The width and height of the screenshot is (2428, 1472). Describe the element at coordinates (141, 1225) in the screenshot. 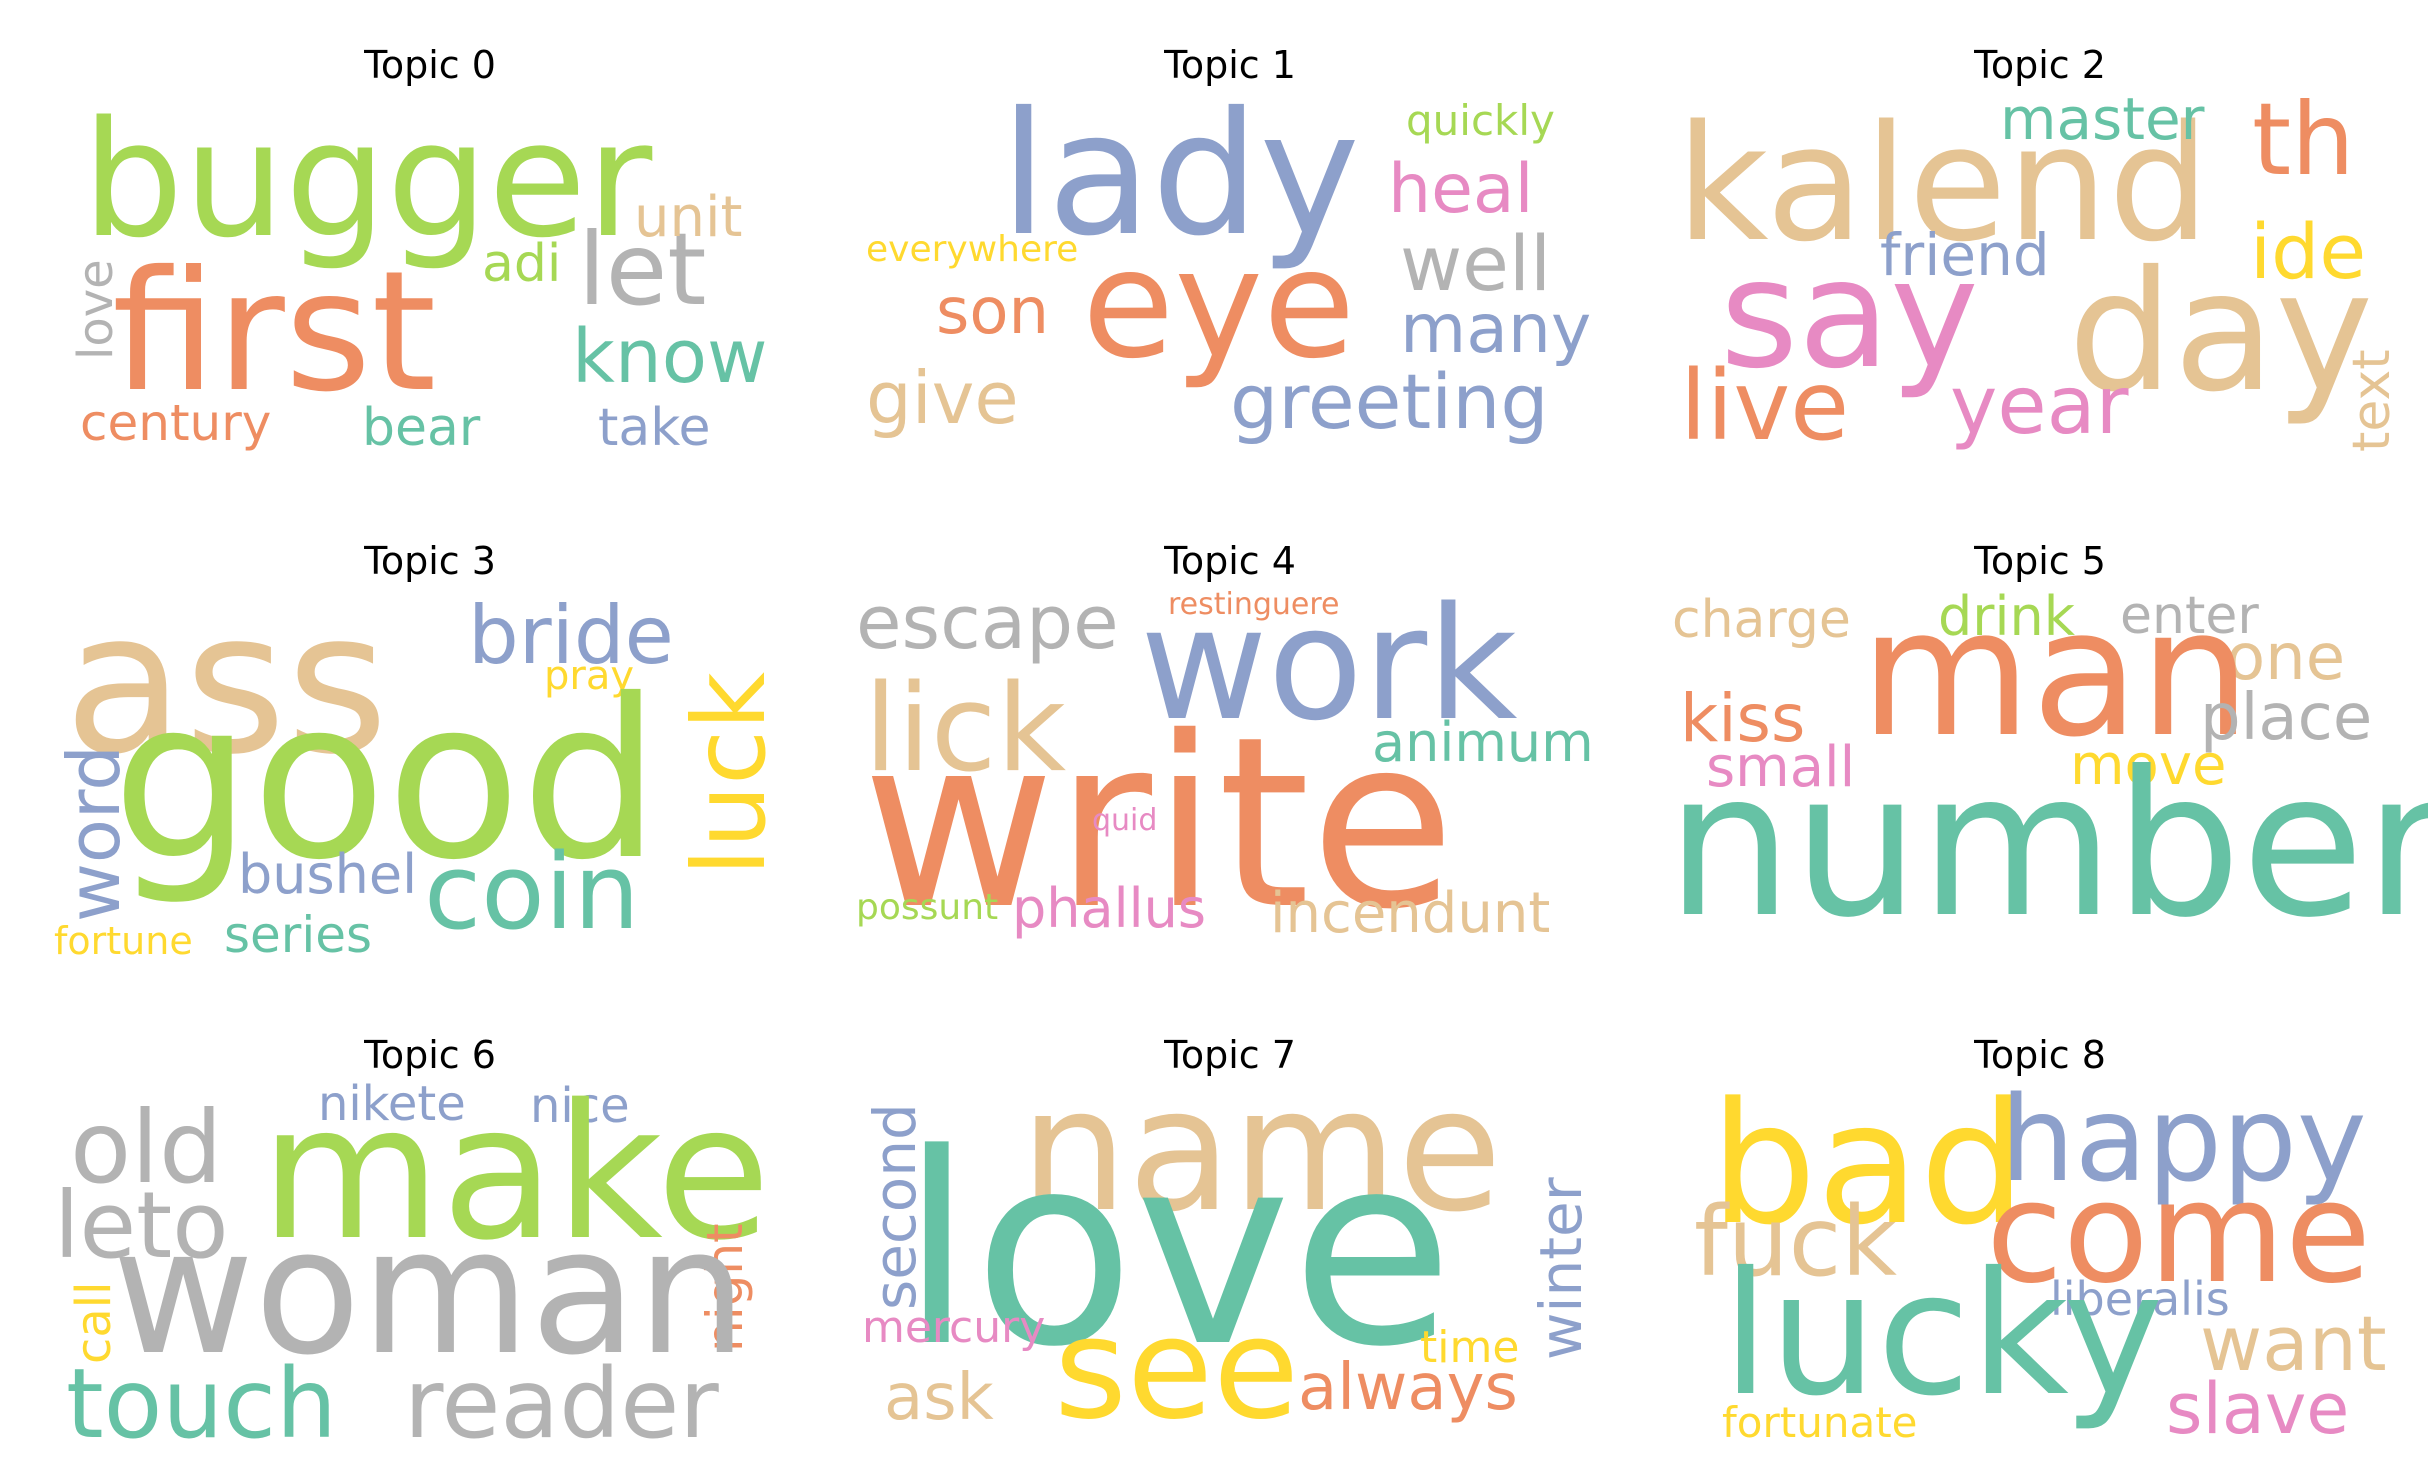

I see `word-leto: leto` at that location.